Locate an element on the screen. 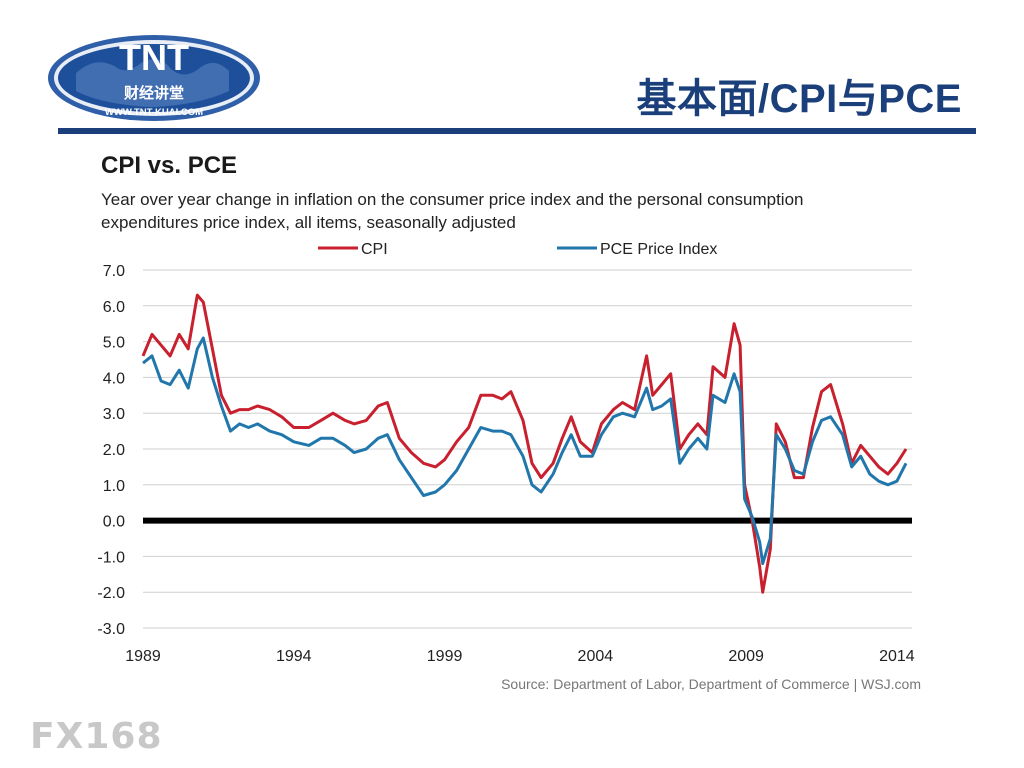 The image size is (1024, 768). y-tick-label: 7.0 is located at coordinates (114, 271).